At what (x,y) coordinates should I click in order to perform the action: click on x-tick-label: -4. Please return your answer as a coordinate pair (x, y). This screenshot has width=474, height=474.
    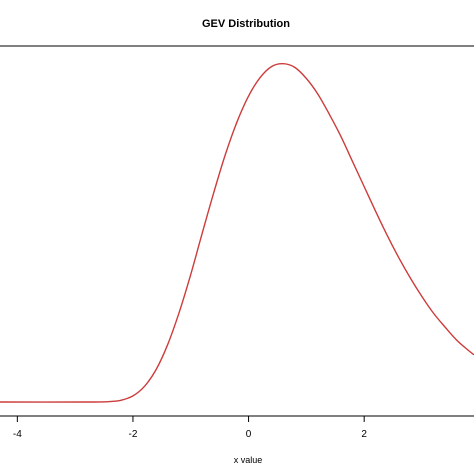
    Looking at the image, I should click on (17, 434).